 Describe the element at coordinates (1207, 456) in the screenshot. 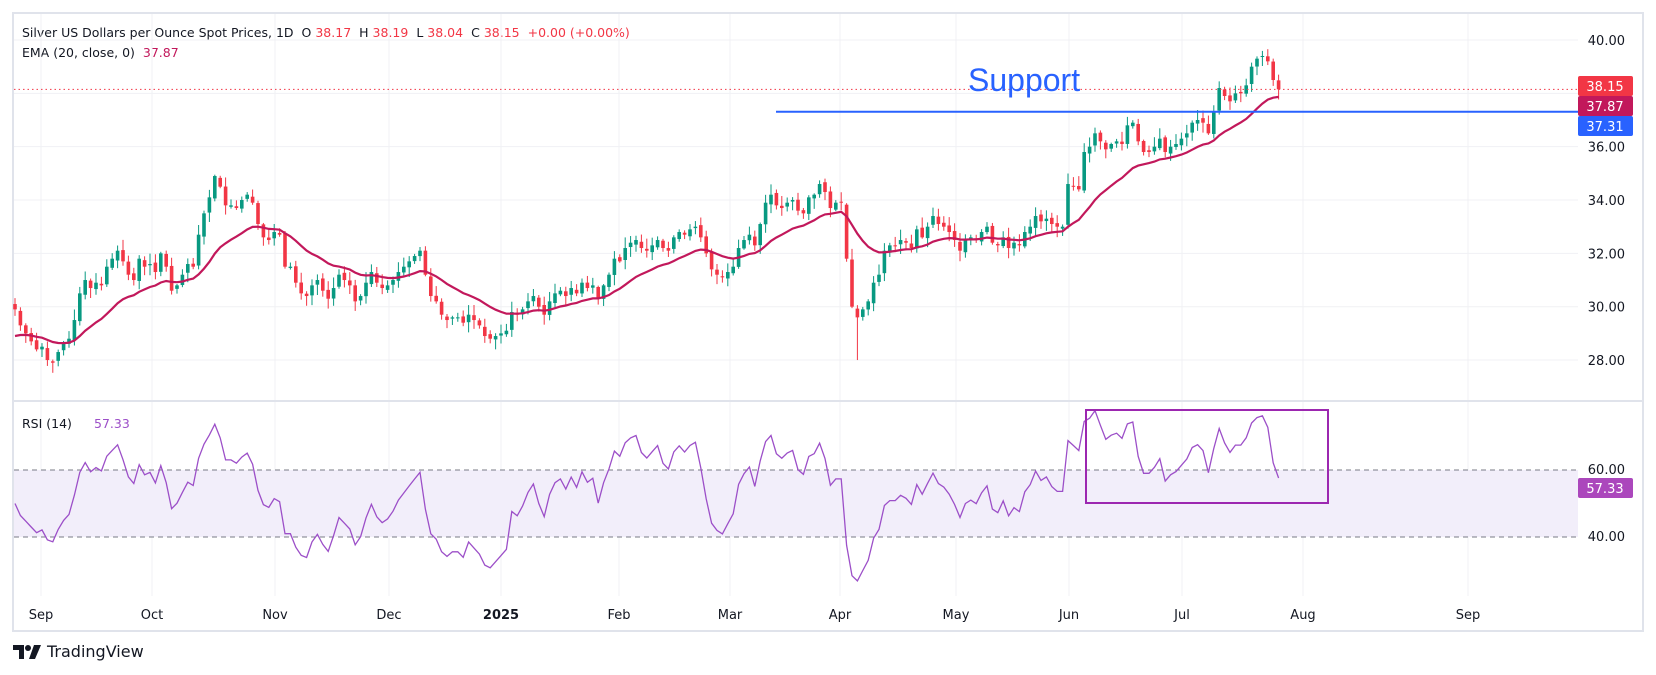

I see `rsi-highlight-box` at that location.